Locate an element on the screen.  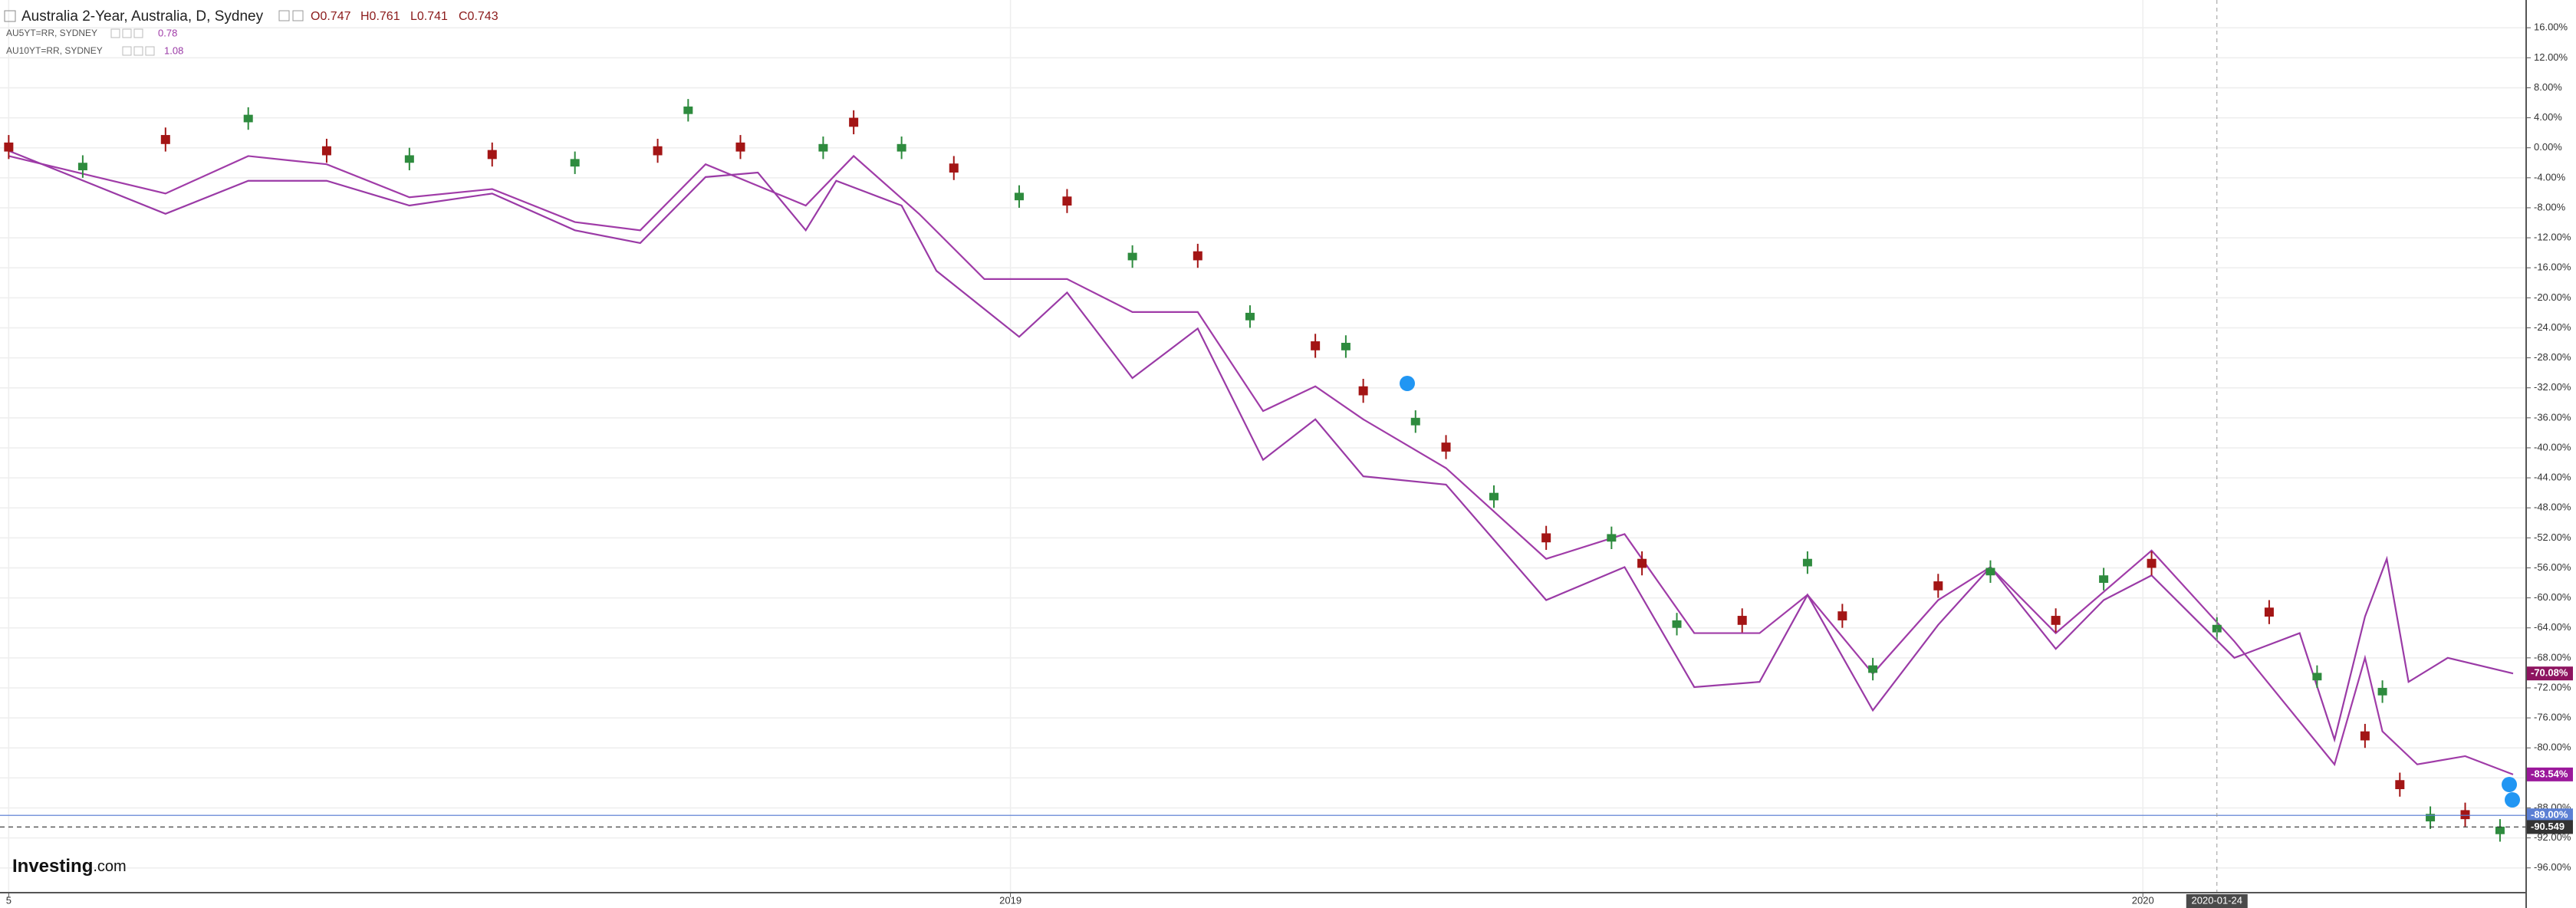
crosshair-label-box is located at coordinates (2217, 901).